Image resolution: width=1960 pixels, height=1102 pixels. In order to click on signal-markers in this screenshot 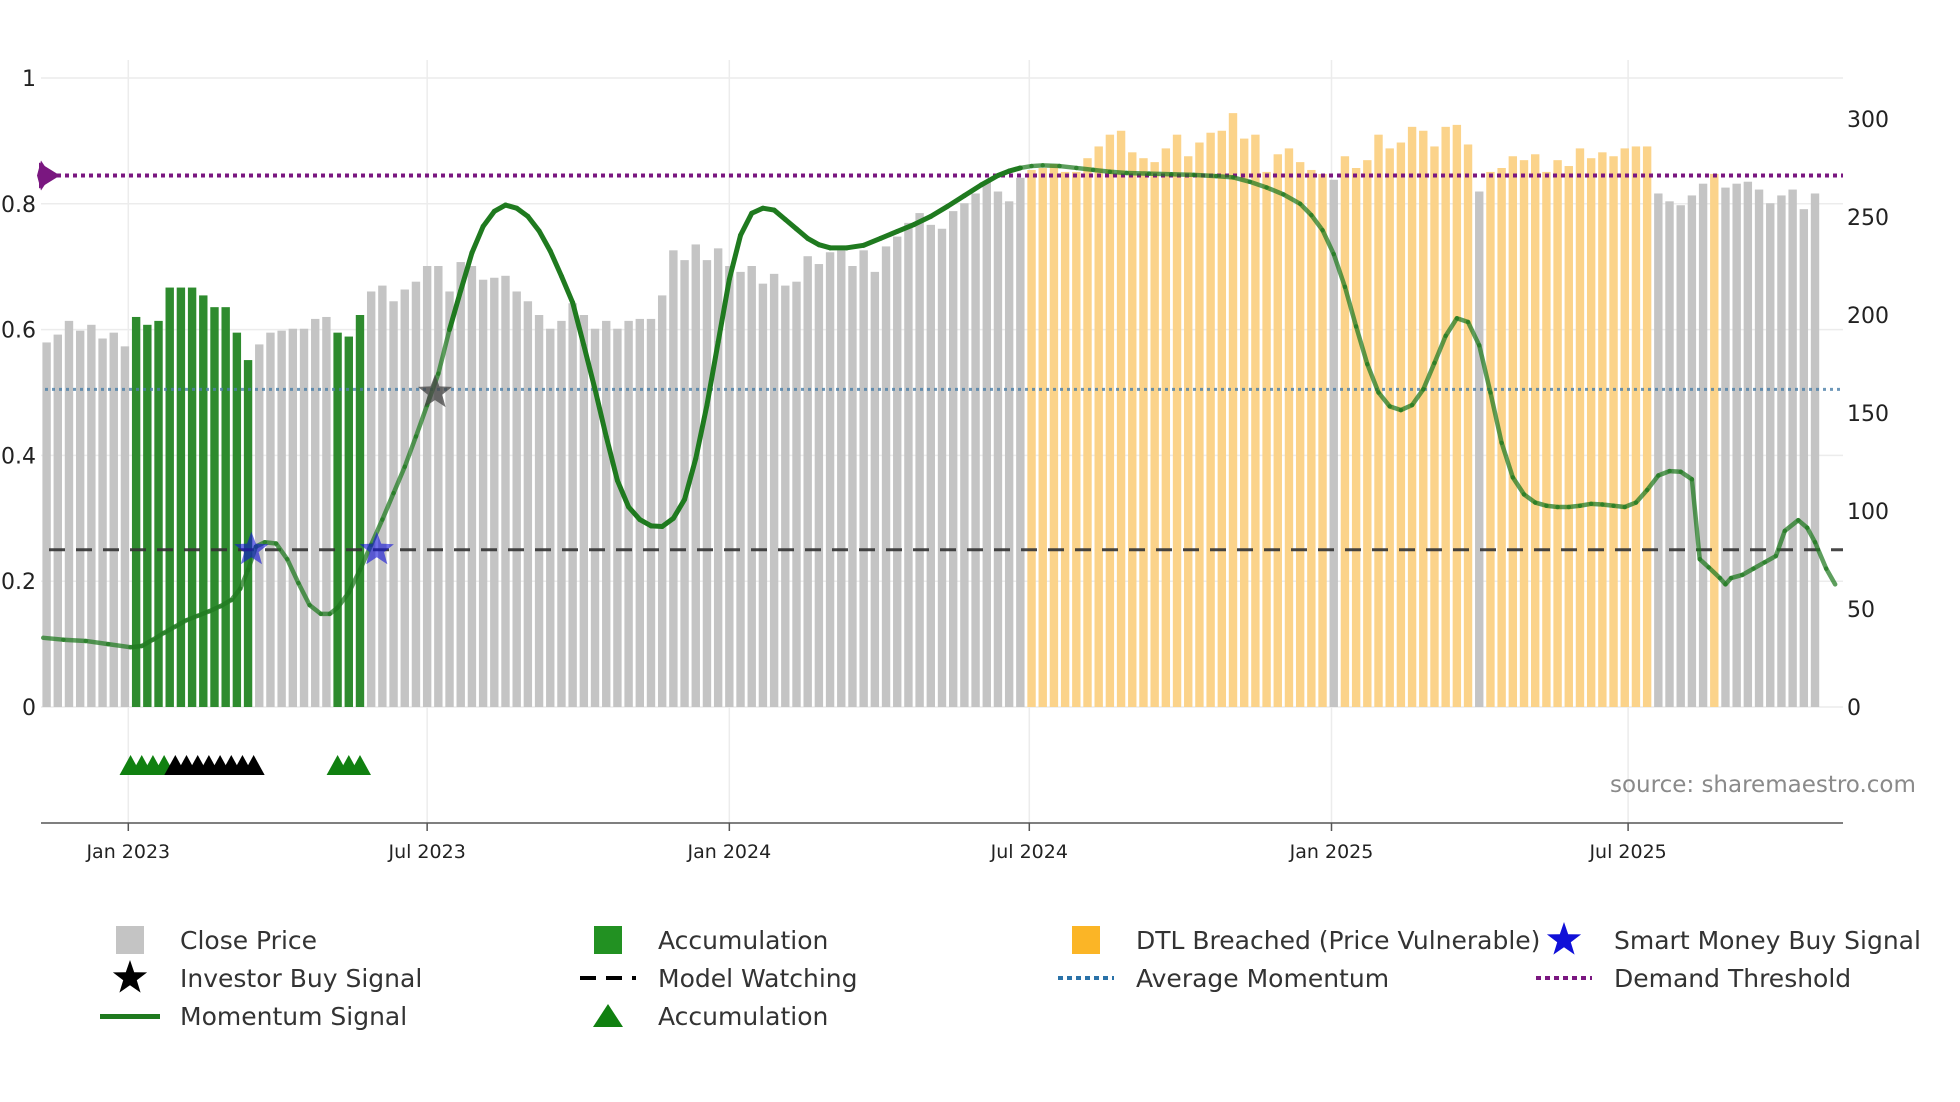, I will do `click(286, 574)`.